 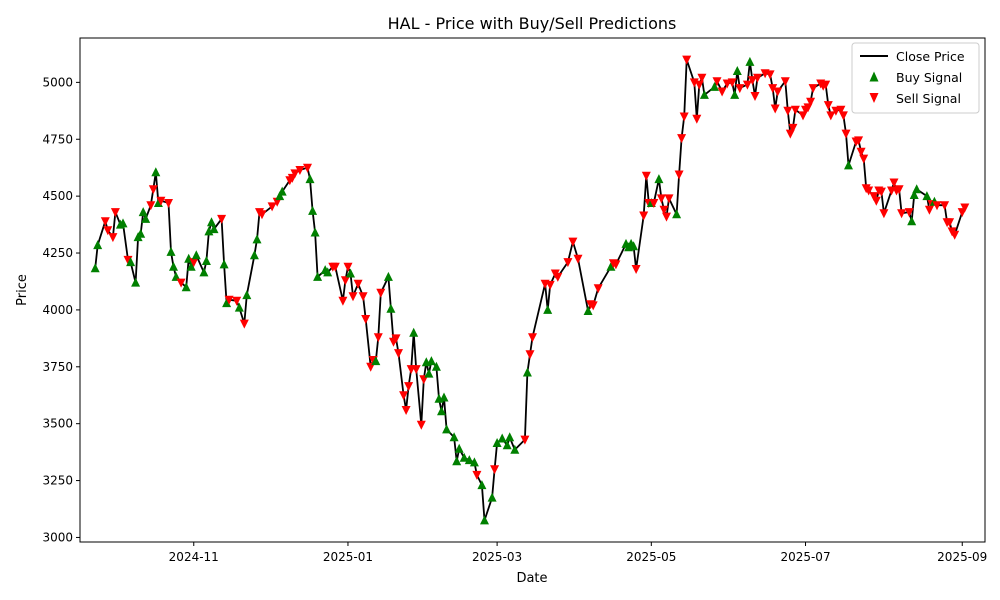 What do you see at coordinates (874, 76) in the screenshot?
I see `legend-buy-signal-marker` at bounding box center [874, 76].